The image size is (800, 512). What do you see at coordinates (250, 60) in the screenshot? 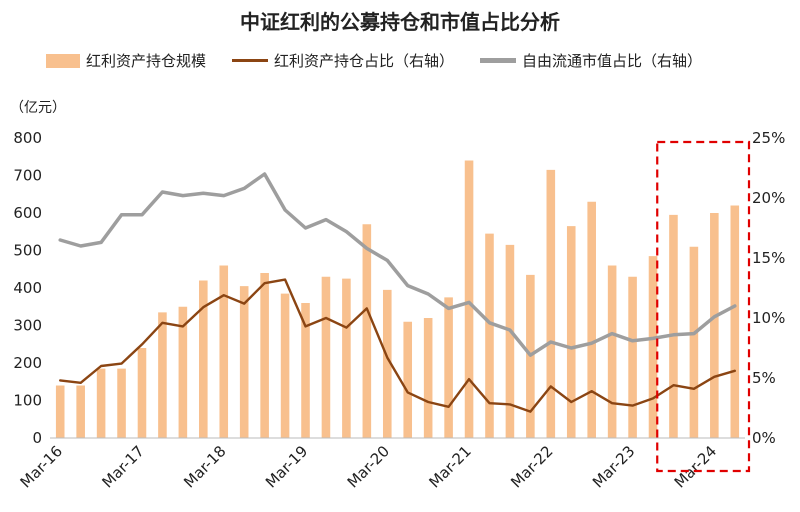
I see `legend-swatch-line-brown` at bounding box center [250, 60].